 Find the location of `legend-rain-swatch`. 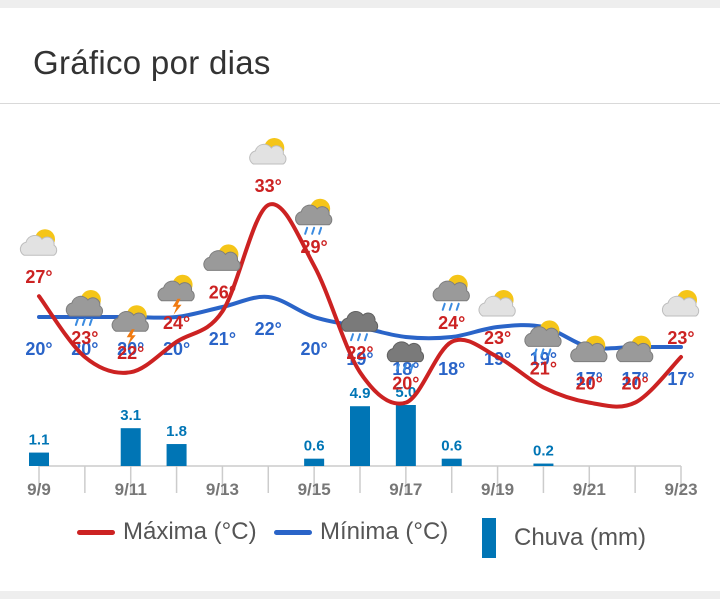

legend-rain-swatch is located at coordinates (489, 538).